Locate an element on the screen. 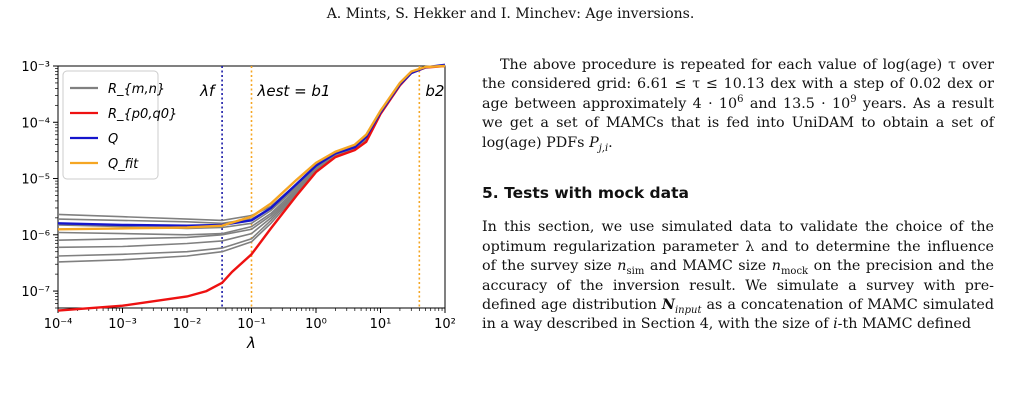 This screenshot has height=417, width=1021. x-tick-label: 10² is located at coordinates (445, 324).